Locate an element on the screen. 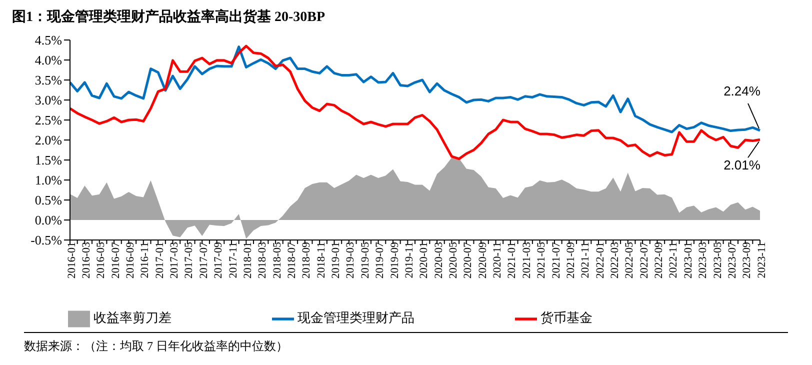 This screenshot has height=365, width=812. x-tick-label: 2018-07 is located at coordinates (292, 260).